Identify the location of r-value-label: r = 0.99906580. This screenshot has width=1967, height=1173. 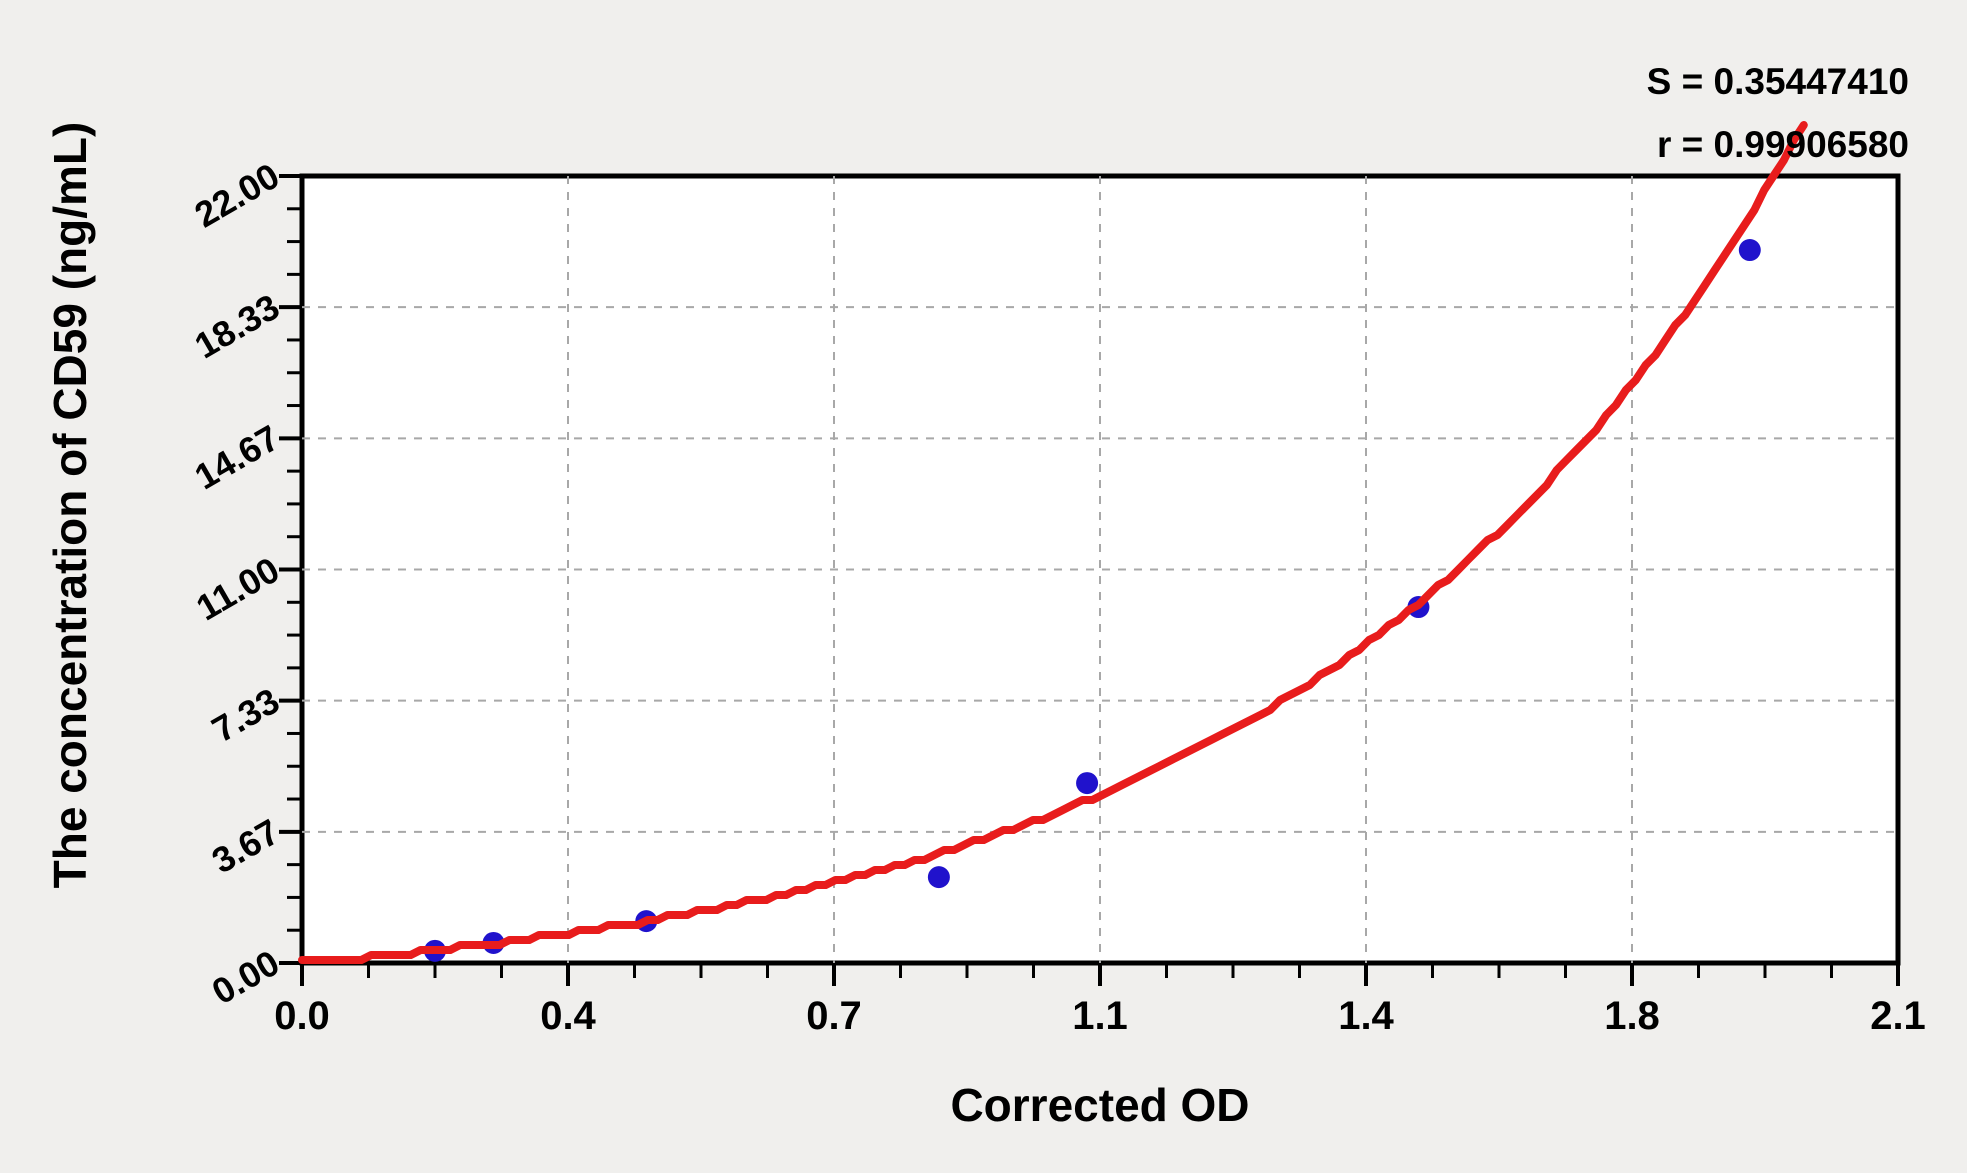
(1782, 144).